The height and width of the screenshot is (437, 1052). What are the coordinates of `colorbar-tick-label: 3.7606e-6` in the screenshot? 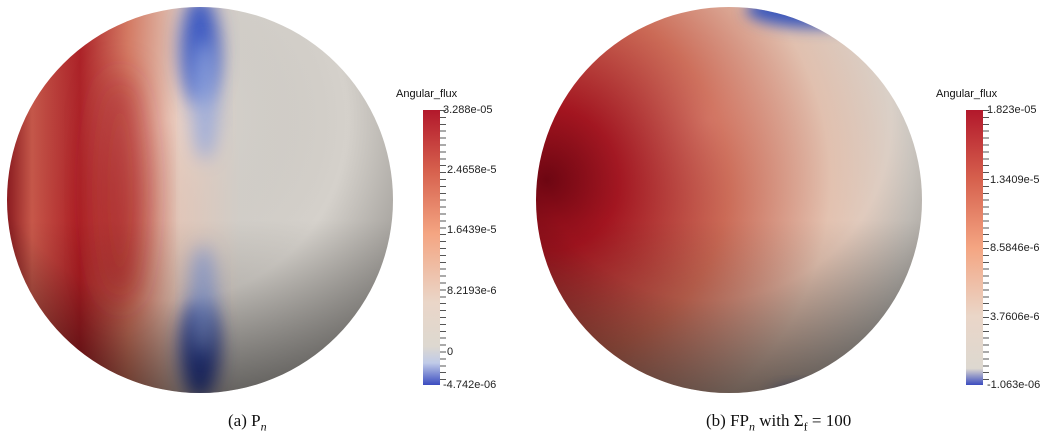 It's located at (1015, 317).